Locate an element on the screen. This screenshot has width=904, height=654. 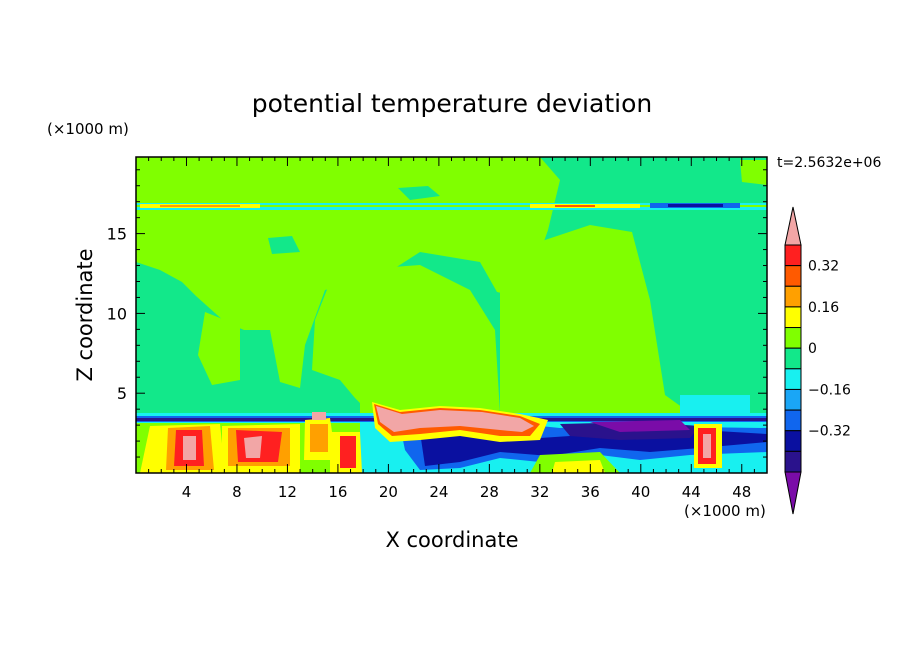
x-tick-label: 40 is located at coordinates (640, 492).